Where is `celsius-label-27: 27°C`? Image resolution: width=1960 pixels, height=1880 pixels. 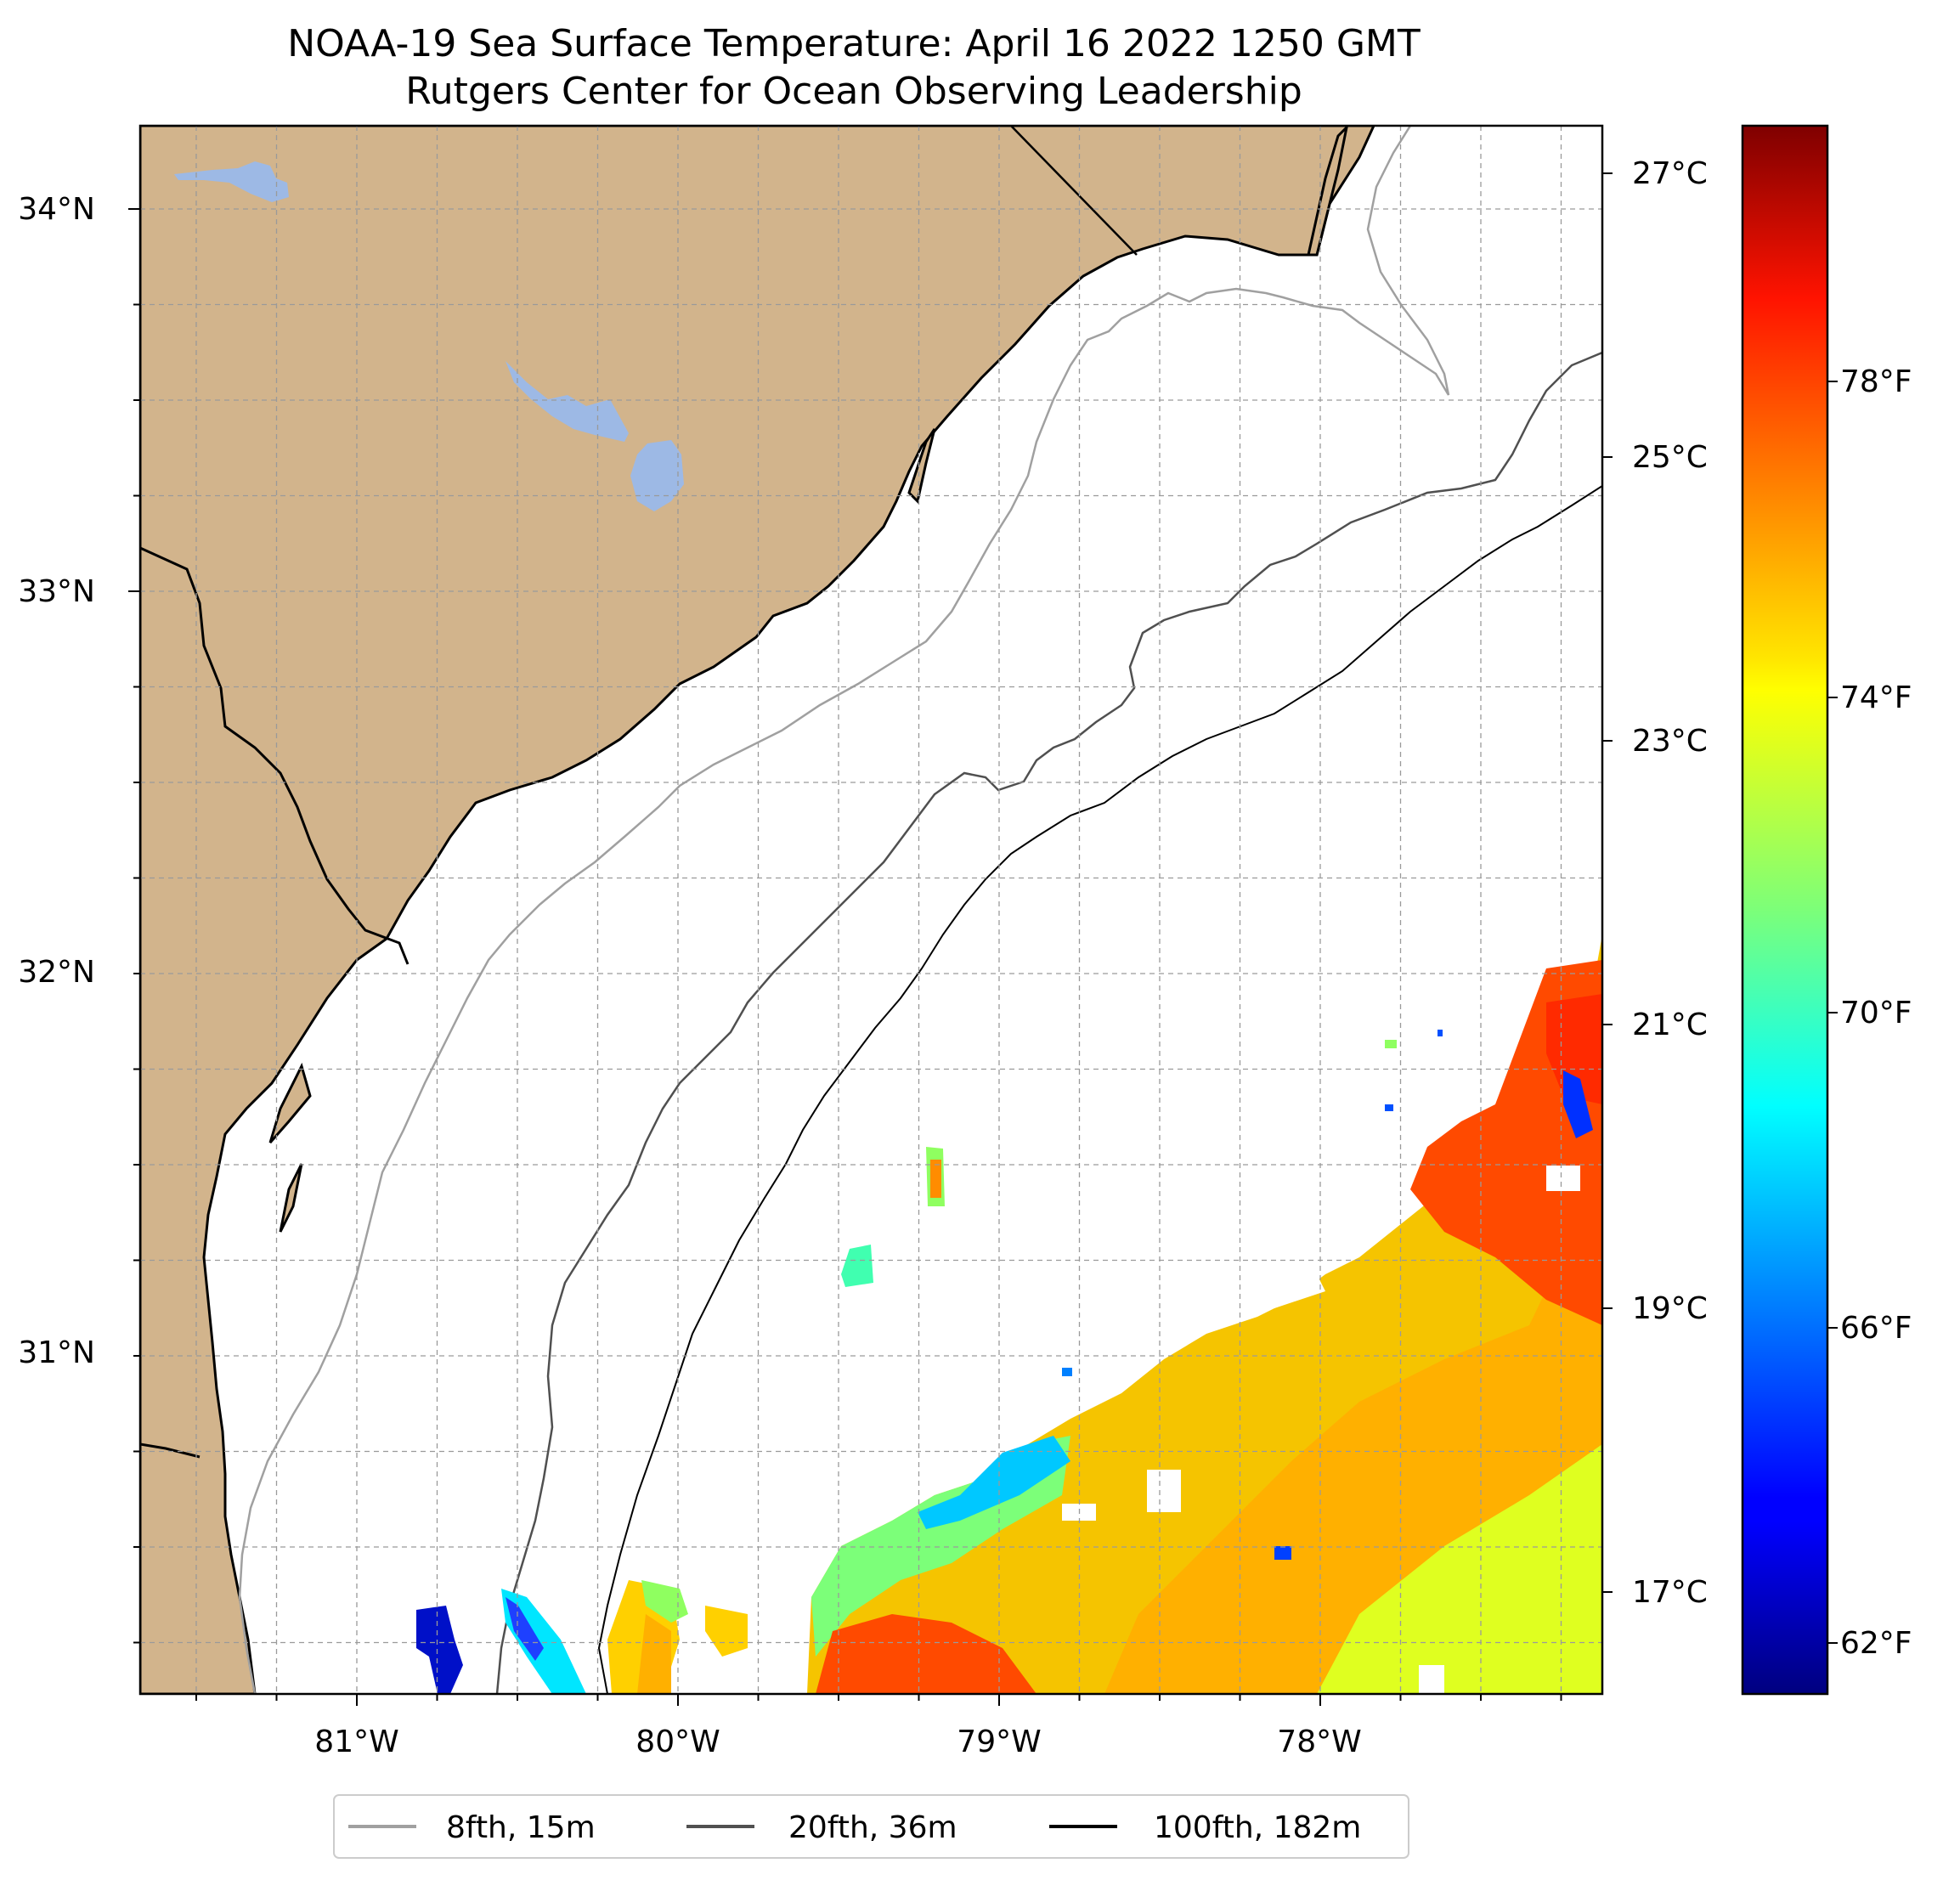
celsius-label-27: 27°C is located at coordinates (1670, 173).